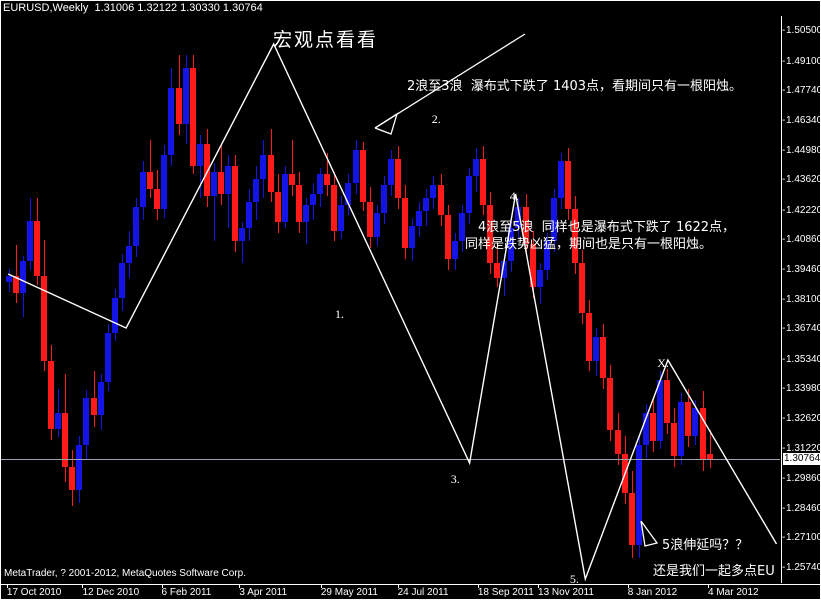 The height and width of the screenshot is (600, 821). I want to click on price-tick-label: -1.49100, so click(801, 61).